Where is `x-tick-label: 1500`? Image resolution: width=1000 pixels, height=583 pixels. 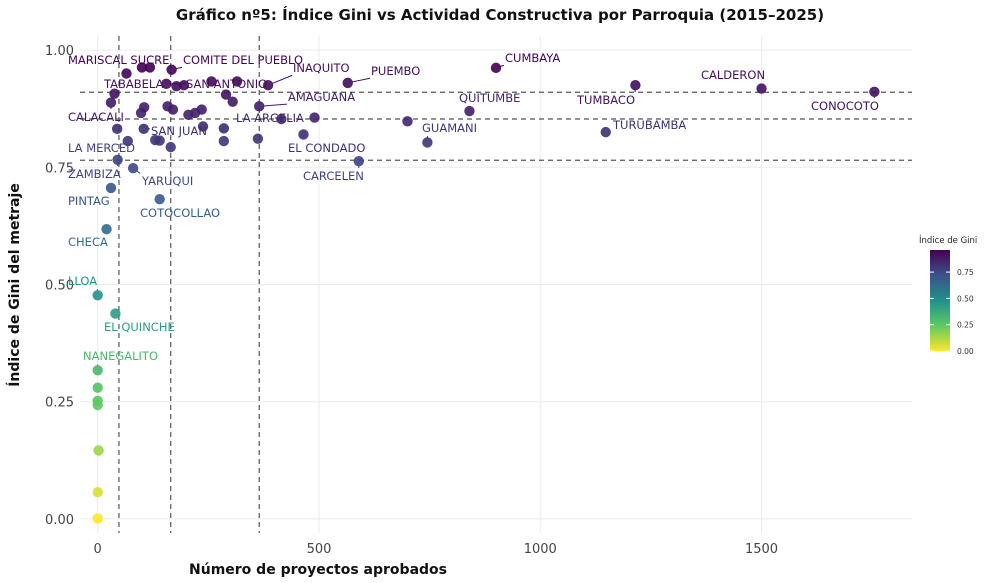 x-tick-label: 1500 is located at coordinates (761, 549).